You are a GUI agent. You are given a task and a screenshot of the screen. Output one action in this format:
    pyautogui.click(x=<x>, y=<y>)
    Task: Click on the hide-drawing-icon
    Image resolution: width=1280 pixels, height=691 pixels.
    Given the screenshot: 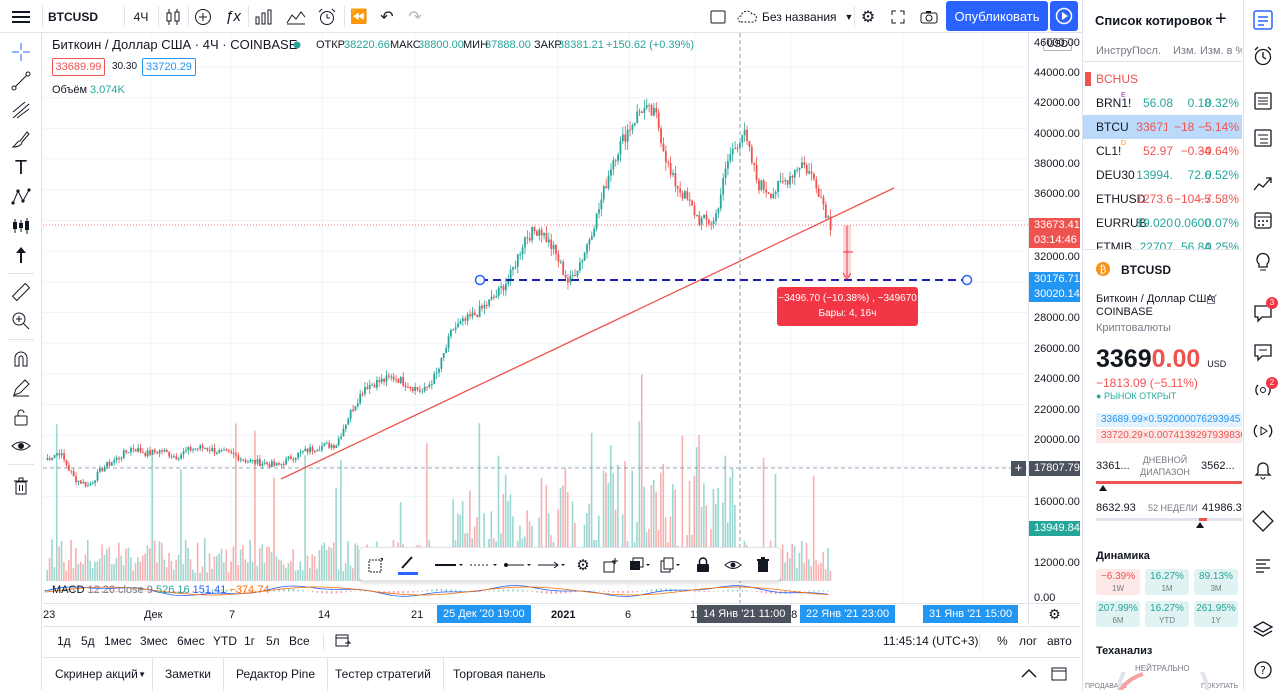 What is the action you would take?
    pyautogui.click(x=733, y=565)
    